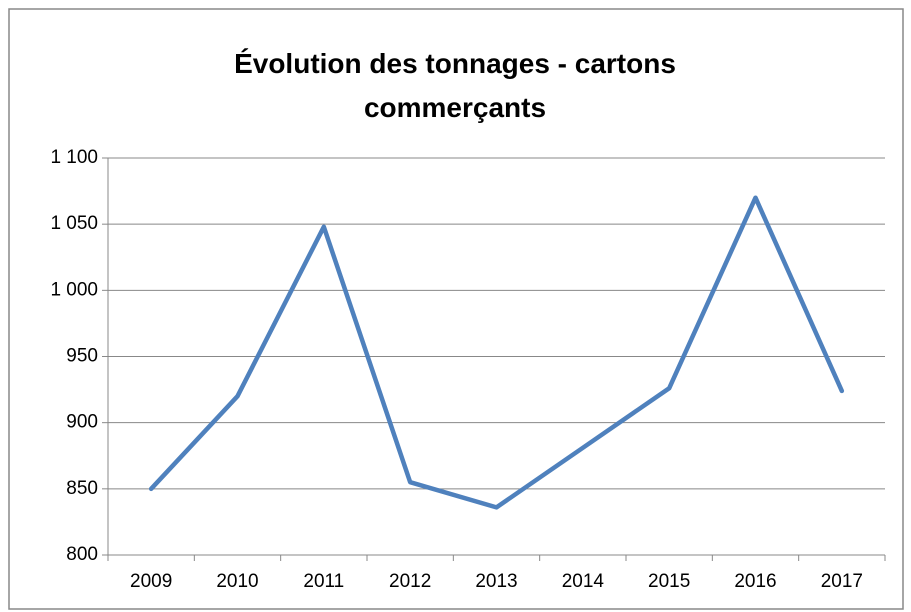 The width and height of the screenshot is (911, 612). What do you see at coordinates (323, 581) in the screenshot?
I see `x-tick-label: 2011` at bounding box center [323, 581].